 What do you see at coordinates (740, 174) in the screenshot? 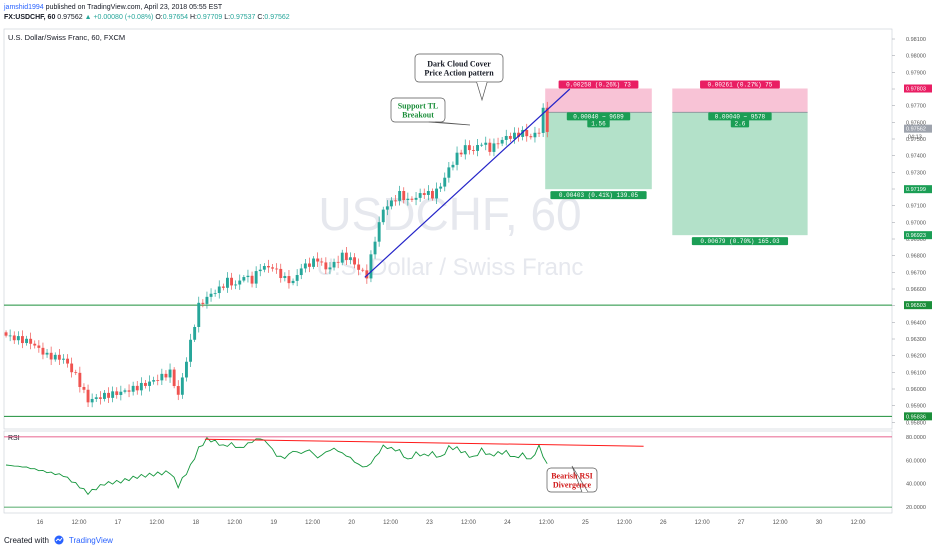
I see `take-profit-zone` at bounding box center [740, 174].